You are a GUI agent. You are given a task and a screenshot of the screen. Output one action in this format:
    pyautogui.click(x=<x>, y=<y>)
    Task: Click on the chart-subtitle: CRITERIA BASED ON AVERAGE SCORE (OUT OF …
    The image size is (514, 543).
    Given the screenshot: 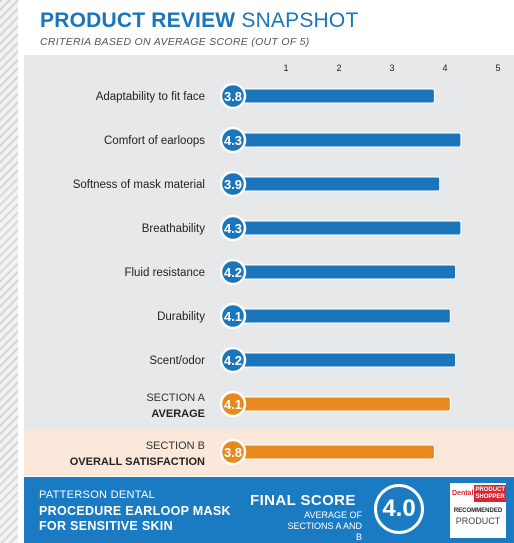 What is the action you would take?
    pyautogui.click(x=175, y=42)
    